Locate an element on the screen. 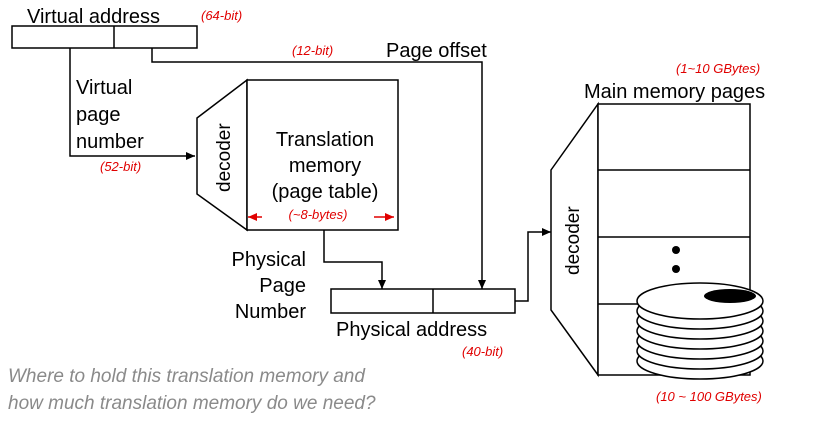 The width and height of the screenshot is (831, 433). disk-spindle-icon is located at coordinates (730, 296).